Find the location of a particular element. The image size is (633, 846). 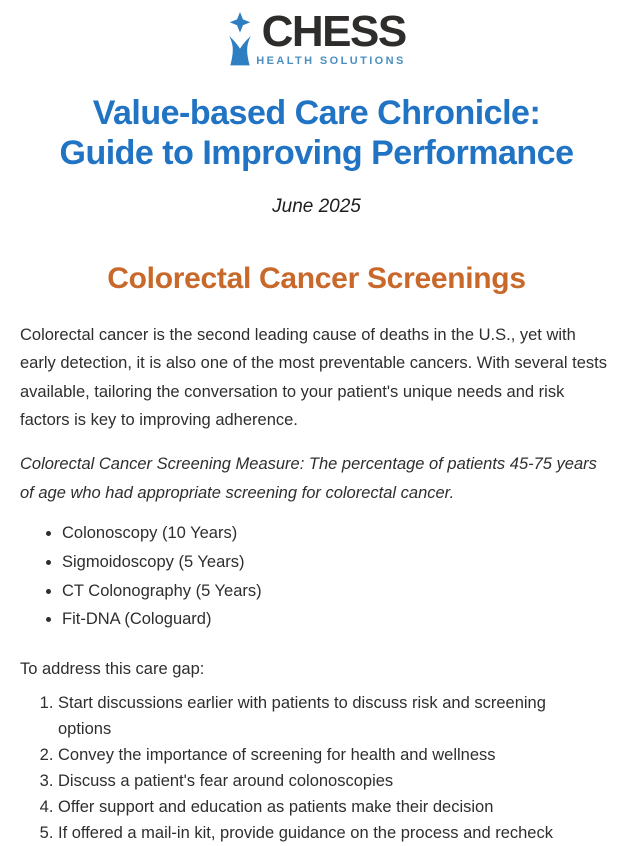

brand-logo: CHESS HEALTH SOLUTIONS is located at coordinates (316, 33).